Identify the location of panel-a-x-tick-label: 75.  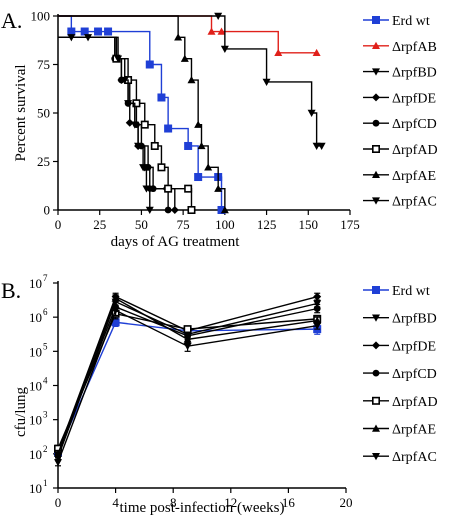
(183, 224).